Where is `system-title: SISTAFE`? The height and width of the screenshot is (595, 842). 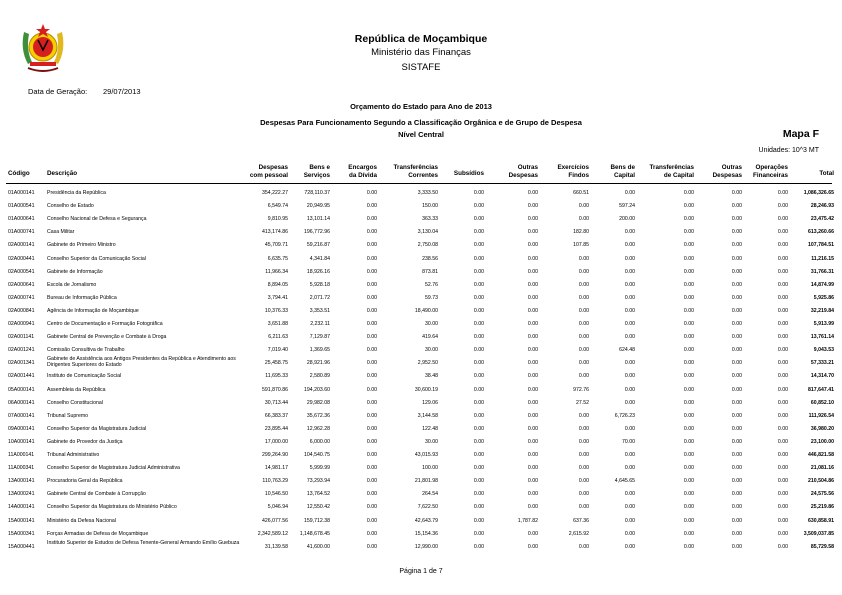
system-title: SISTAFE is located at coordinates (421, 67).